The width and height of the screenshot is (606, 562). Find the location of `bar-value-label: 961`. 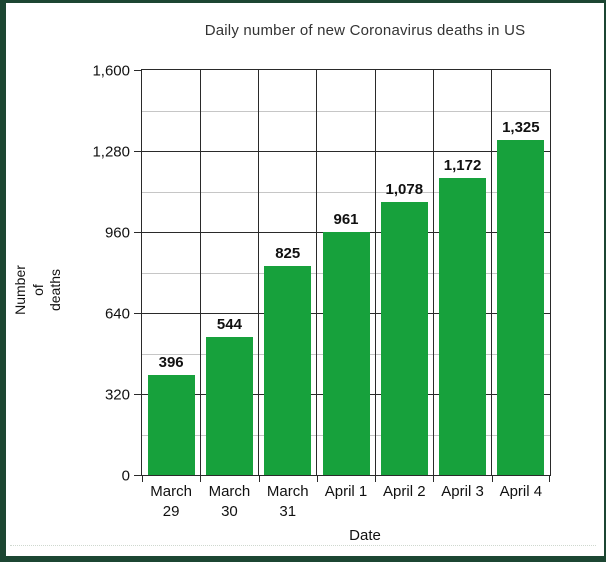

bar-value-label: 961 is located at coordinates (346, 219).